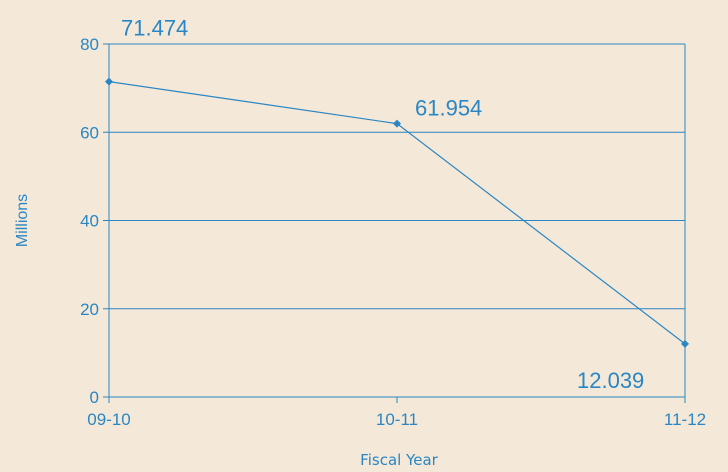 The image size is (728, 472). I want to click on y-tick-label: 40, so click(89, 221).